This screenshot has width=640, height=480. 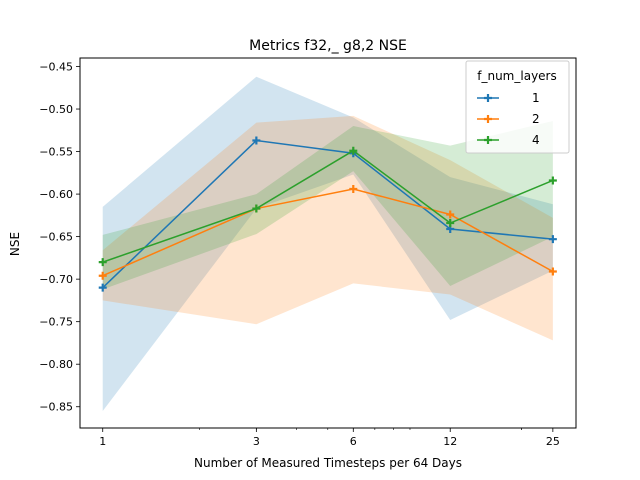 I want to click on x-tick-label: 6, so click(x=353, y=441).